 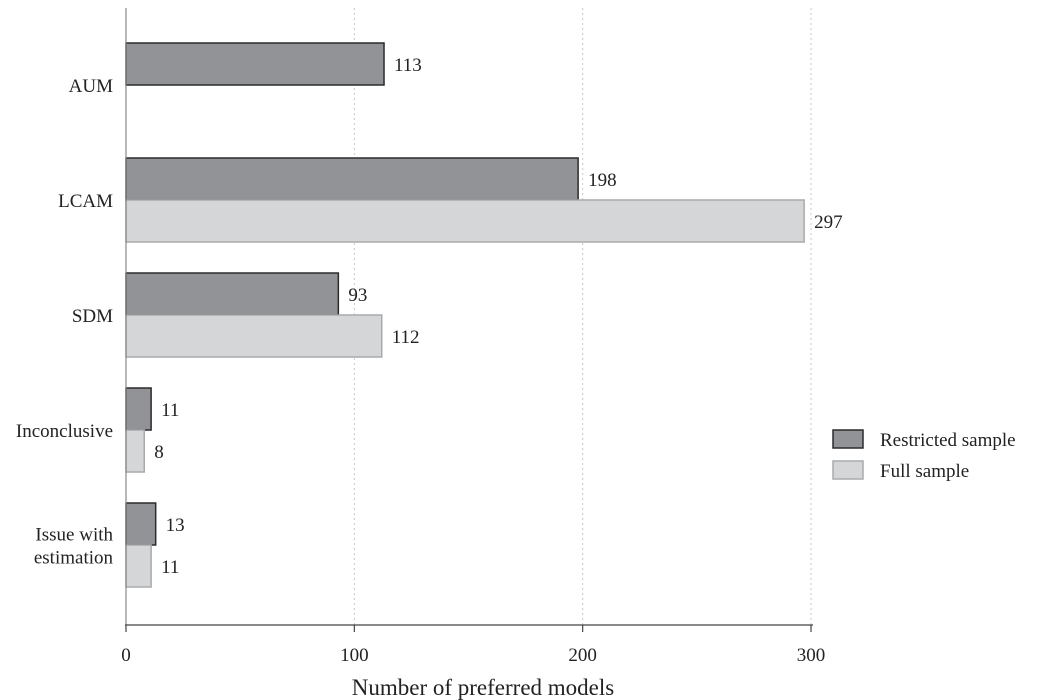 What do you see at coordinates (85, 201) in the screenshot?
I see `category-label: LCAM` at bounding box center [85, 201].